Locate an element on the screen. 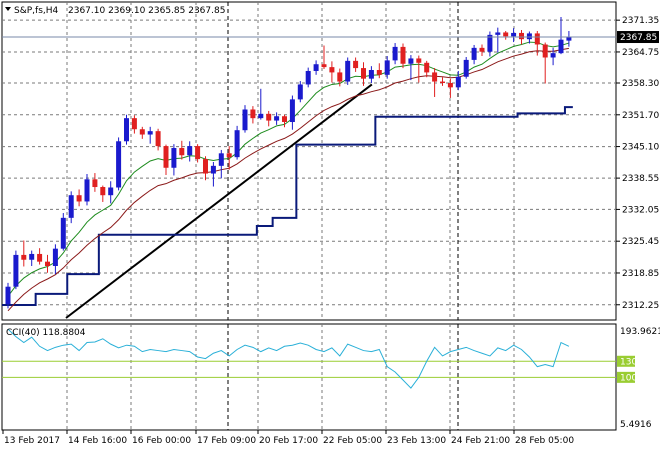 The height and width of the screenshot is (454, 660). price-tick-label: 2364.75 is located at coordinates (640, 53).